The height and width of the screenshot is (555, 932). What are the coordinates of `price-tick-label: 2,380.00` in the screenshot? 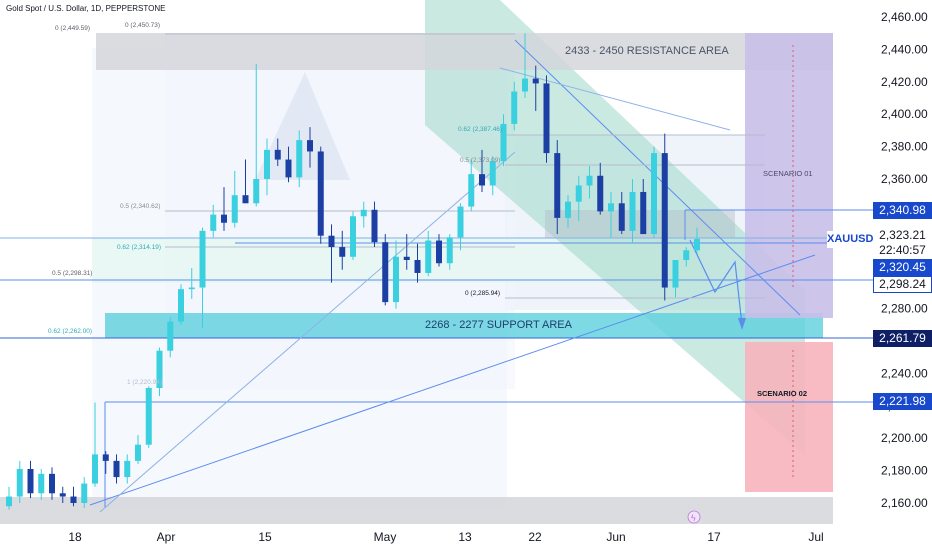 It's located at (904, 147).